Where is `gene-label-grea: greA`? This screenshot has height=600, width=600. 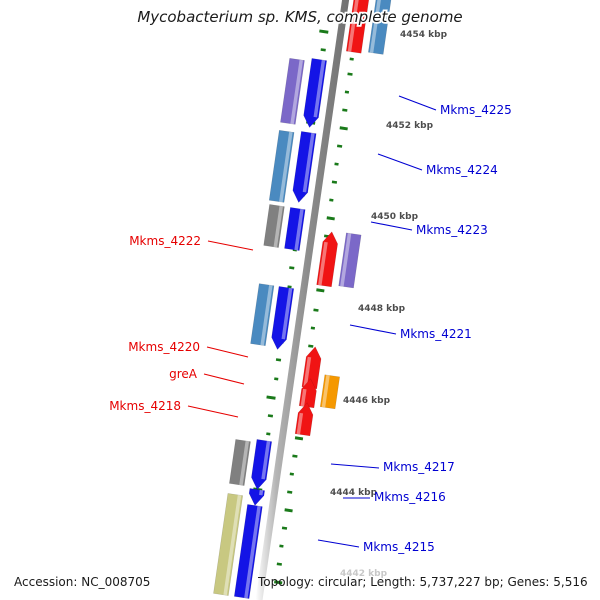
gene-label-grea: greA is located at coordinates (183, 374).